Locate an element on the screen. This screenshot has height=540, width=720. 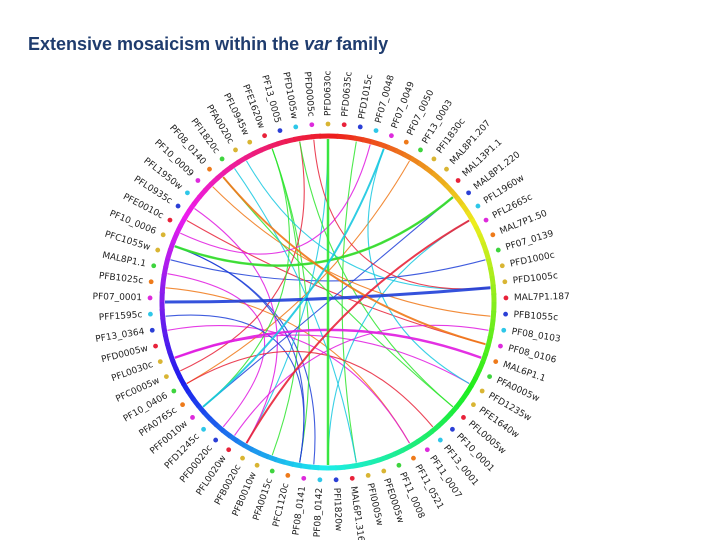
bundle-red is located at coordinates (357, 331).